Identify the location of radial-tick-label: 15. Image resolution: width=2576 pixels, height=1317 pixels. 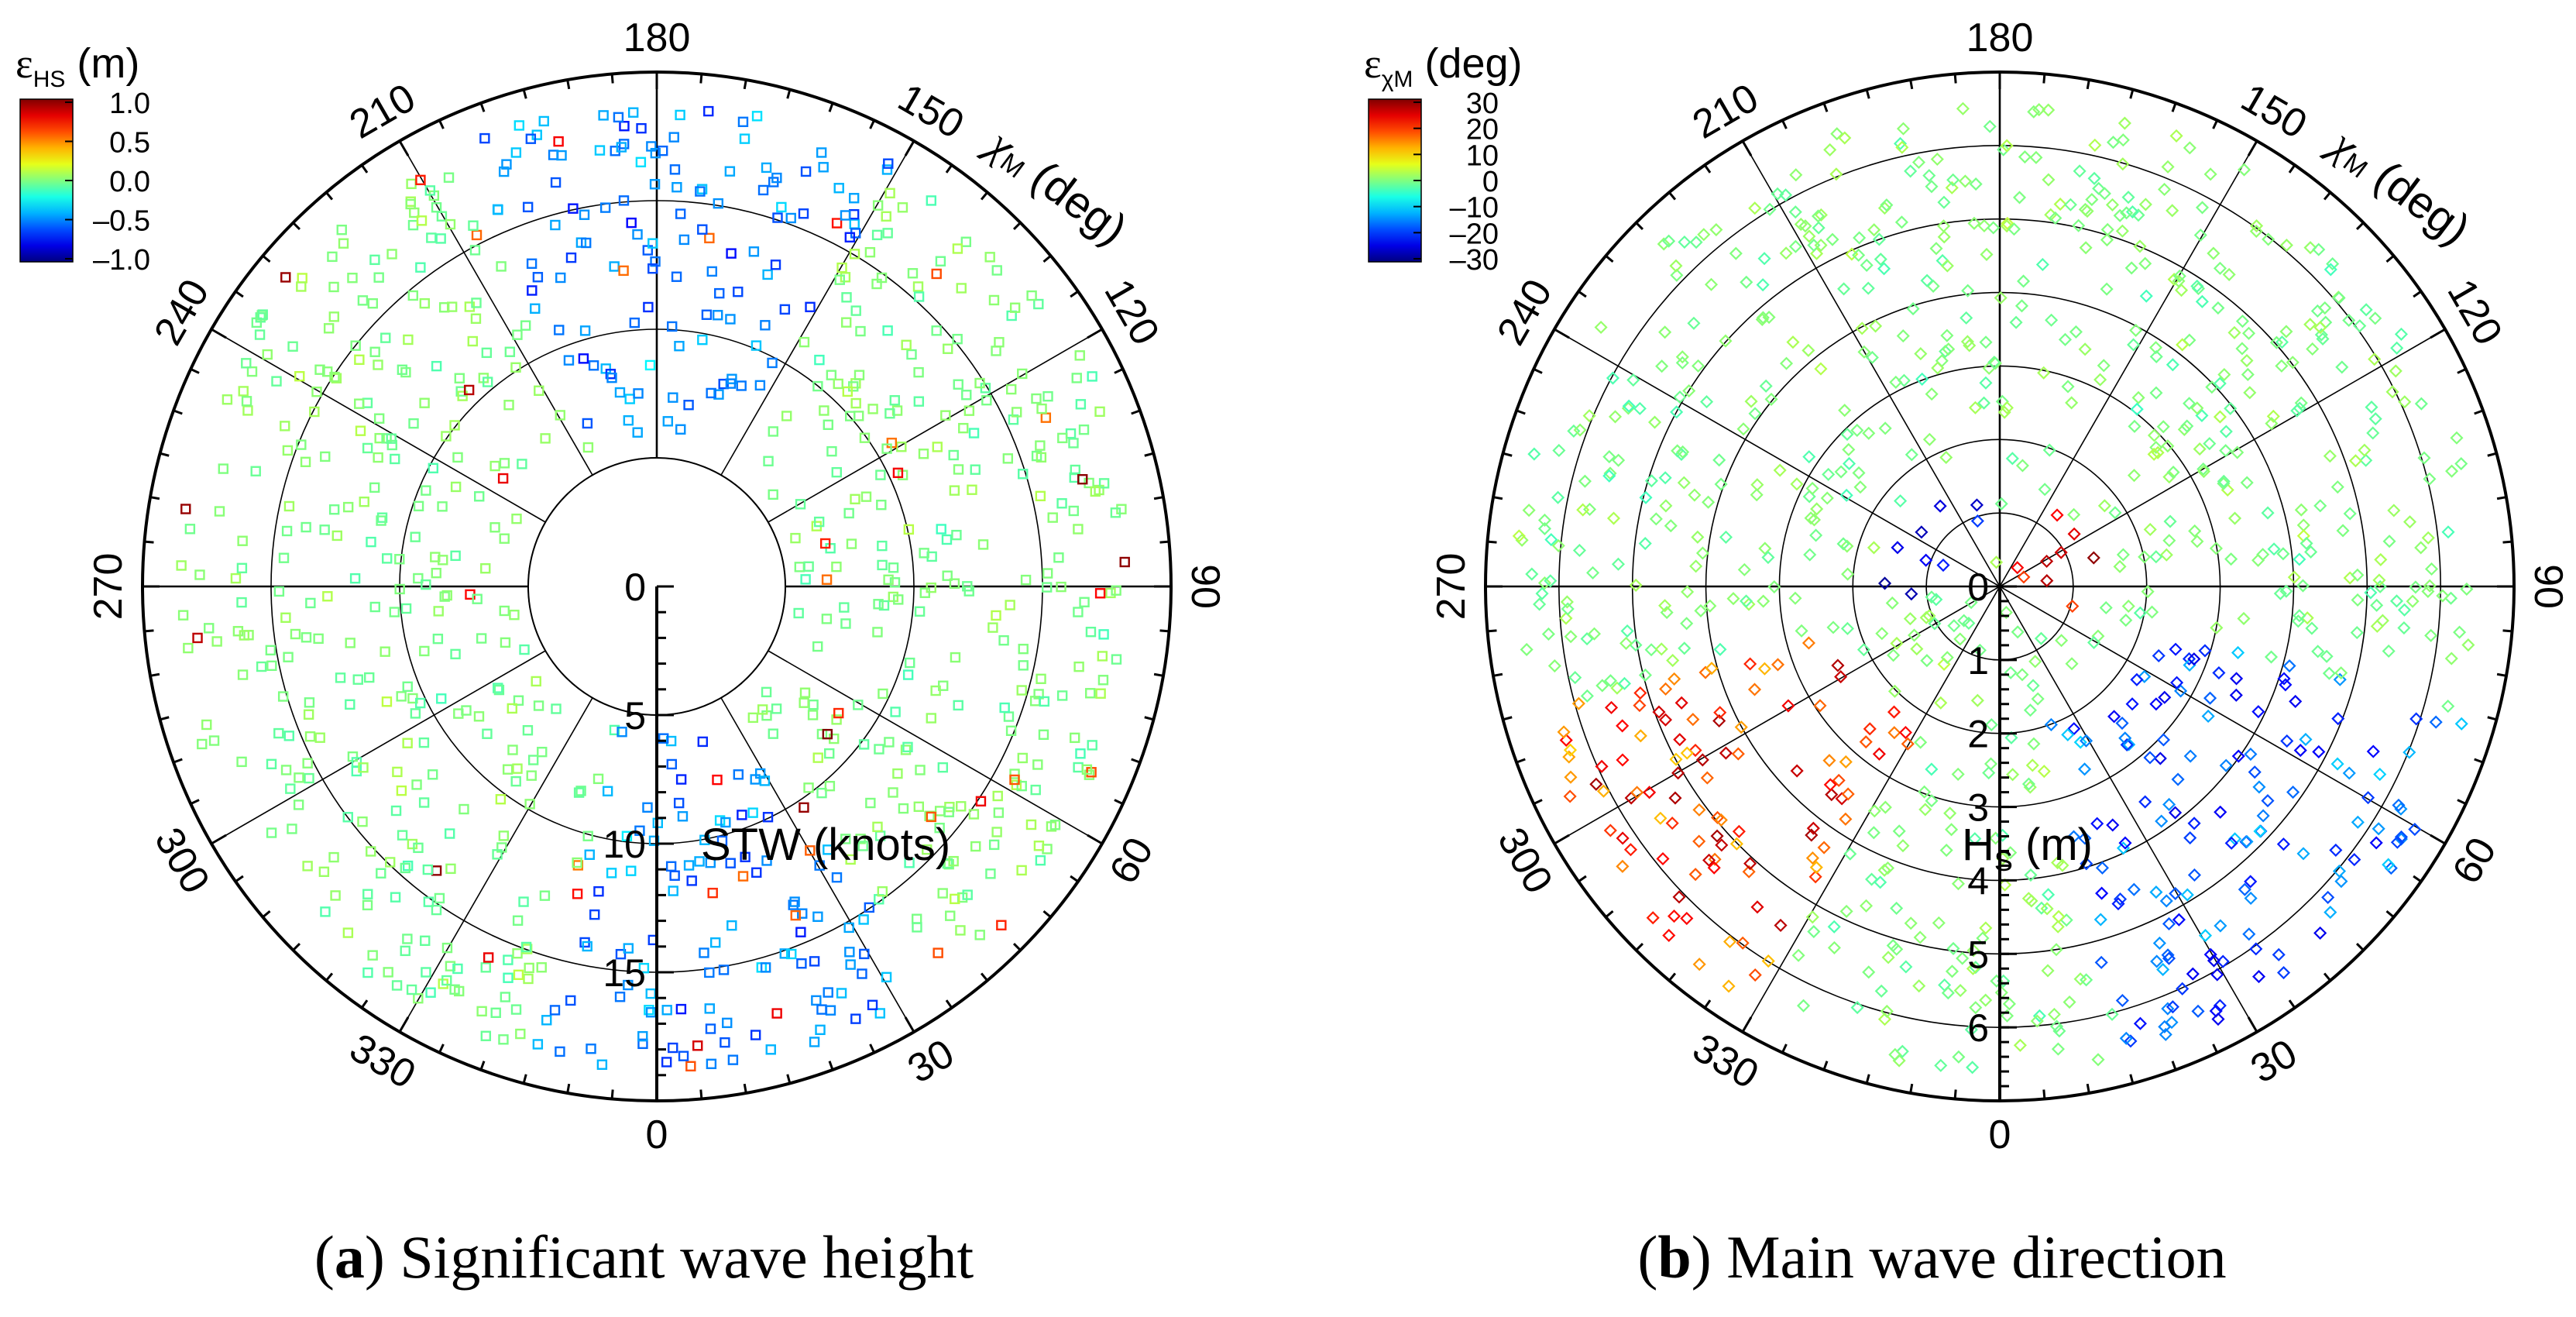
(624, 973).